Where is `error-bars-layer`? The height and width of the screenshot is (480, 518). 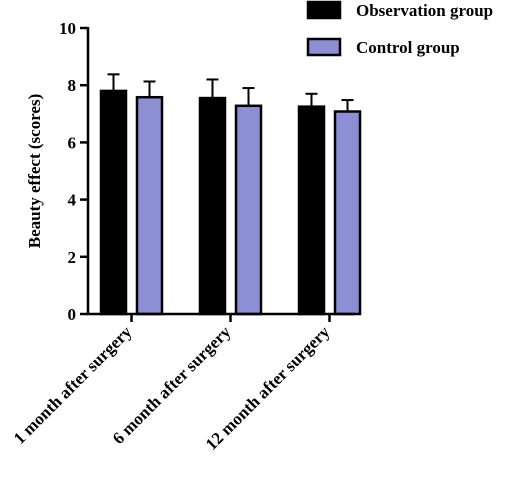
error-bars-layer is located at coordinates (230, 92).